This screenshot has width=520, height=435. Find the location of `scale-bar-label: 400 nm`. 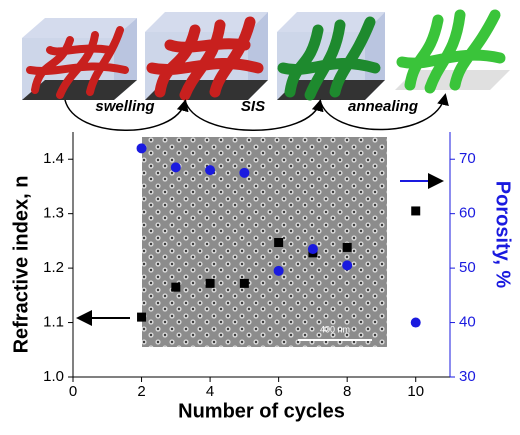

scale-bar-label: 400 nm is located at coordinates (335, 329).